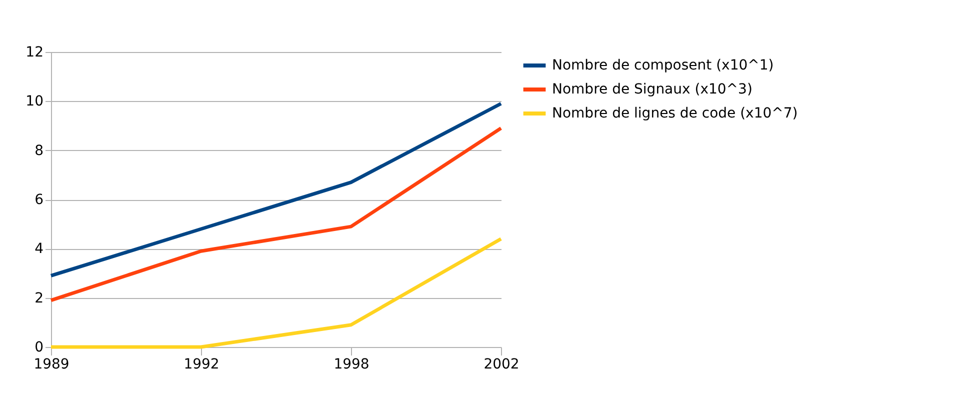 This screenshot has height=410, width=962. Describe the element at coordinates (39, 348) in the screenshot. I see `y-tick-label: 0` at that location.